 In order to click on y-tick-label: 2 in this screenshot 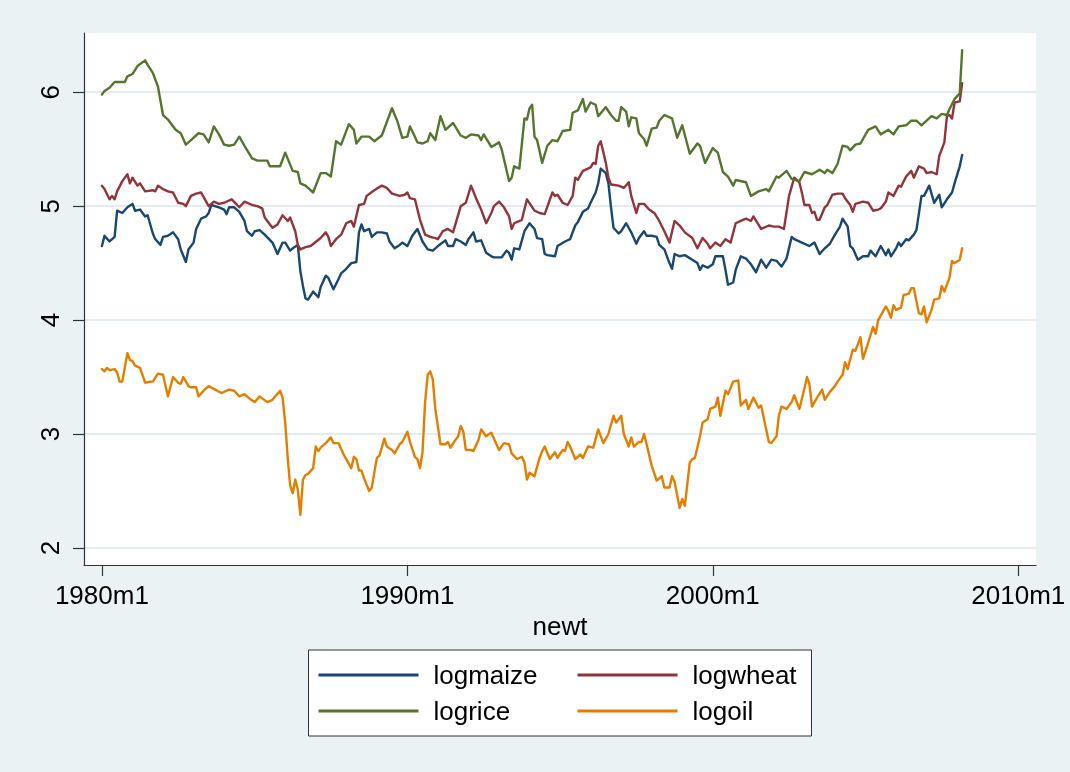, I will do `click(50, 548)`.